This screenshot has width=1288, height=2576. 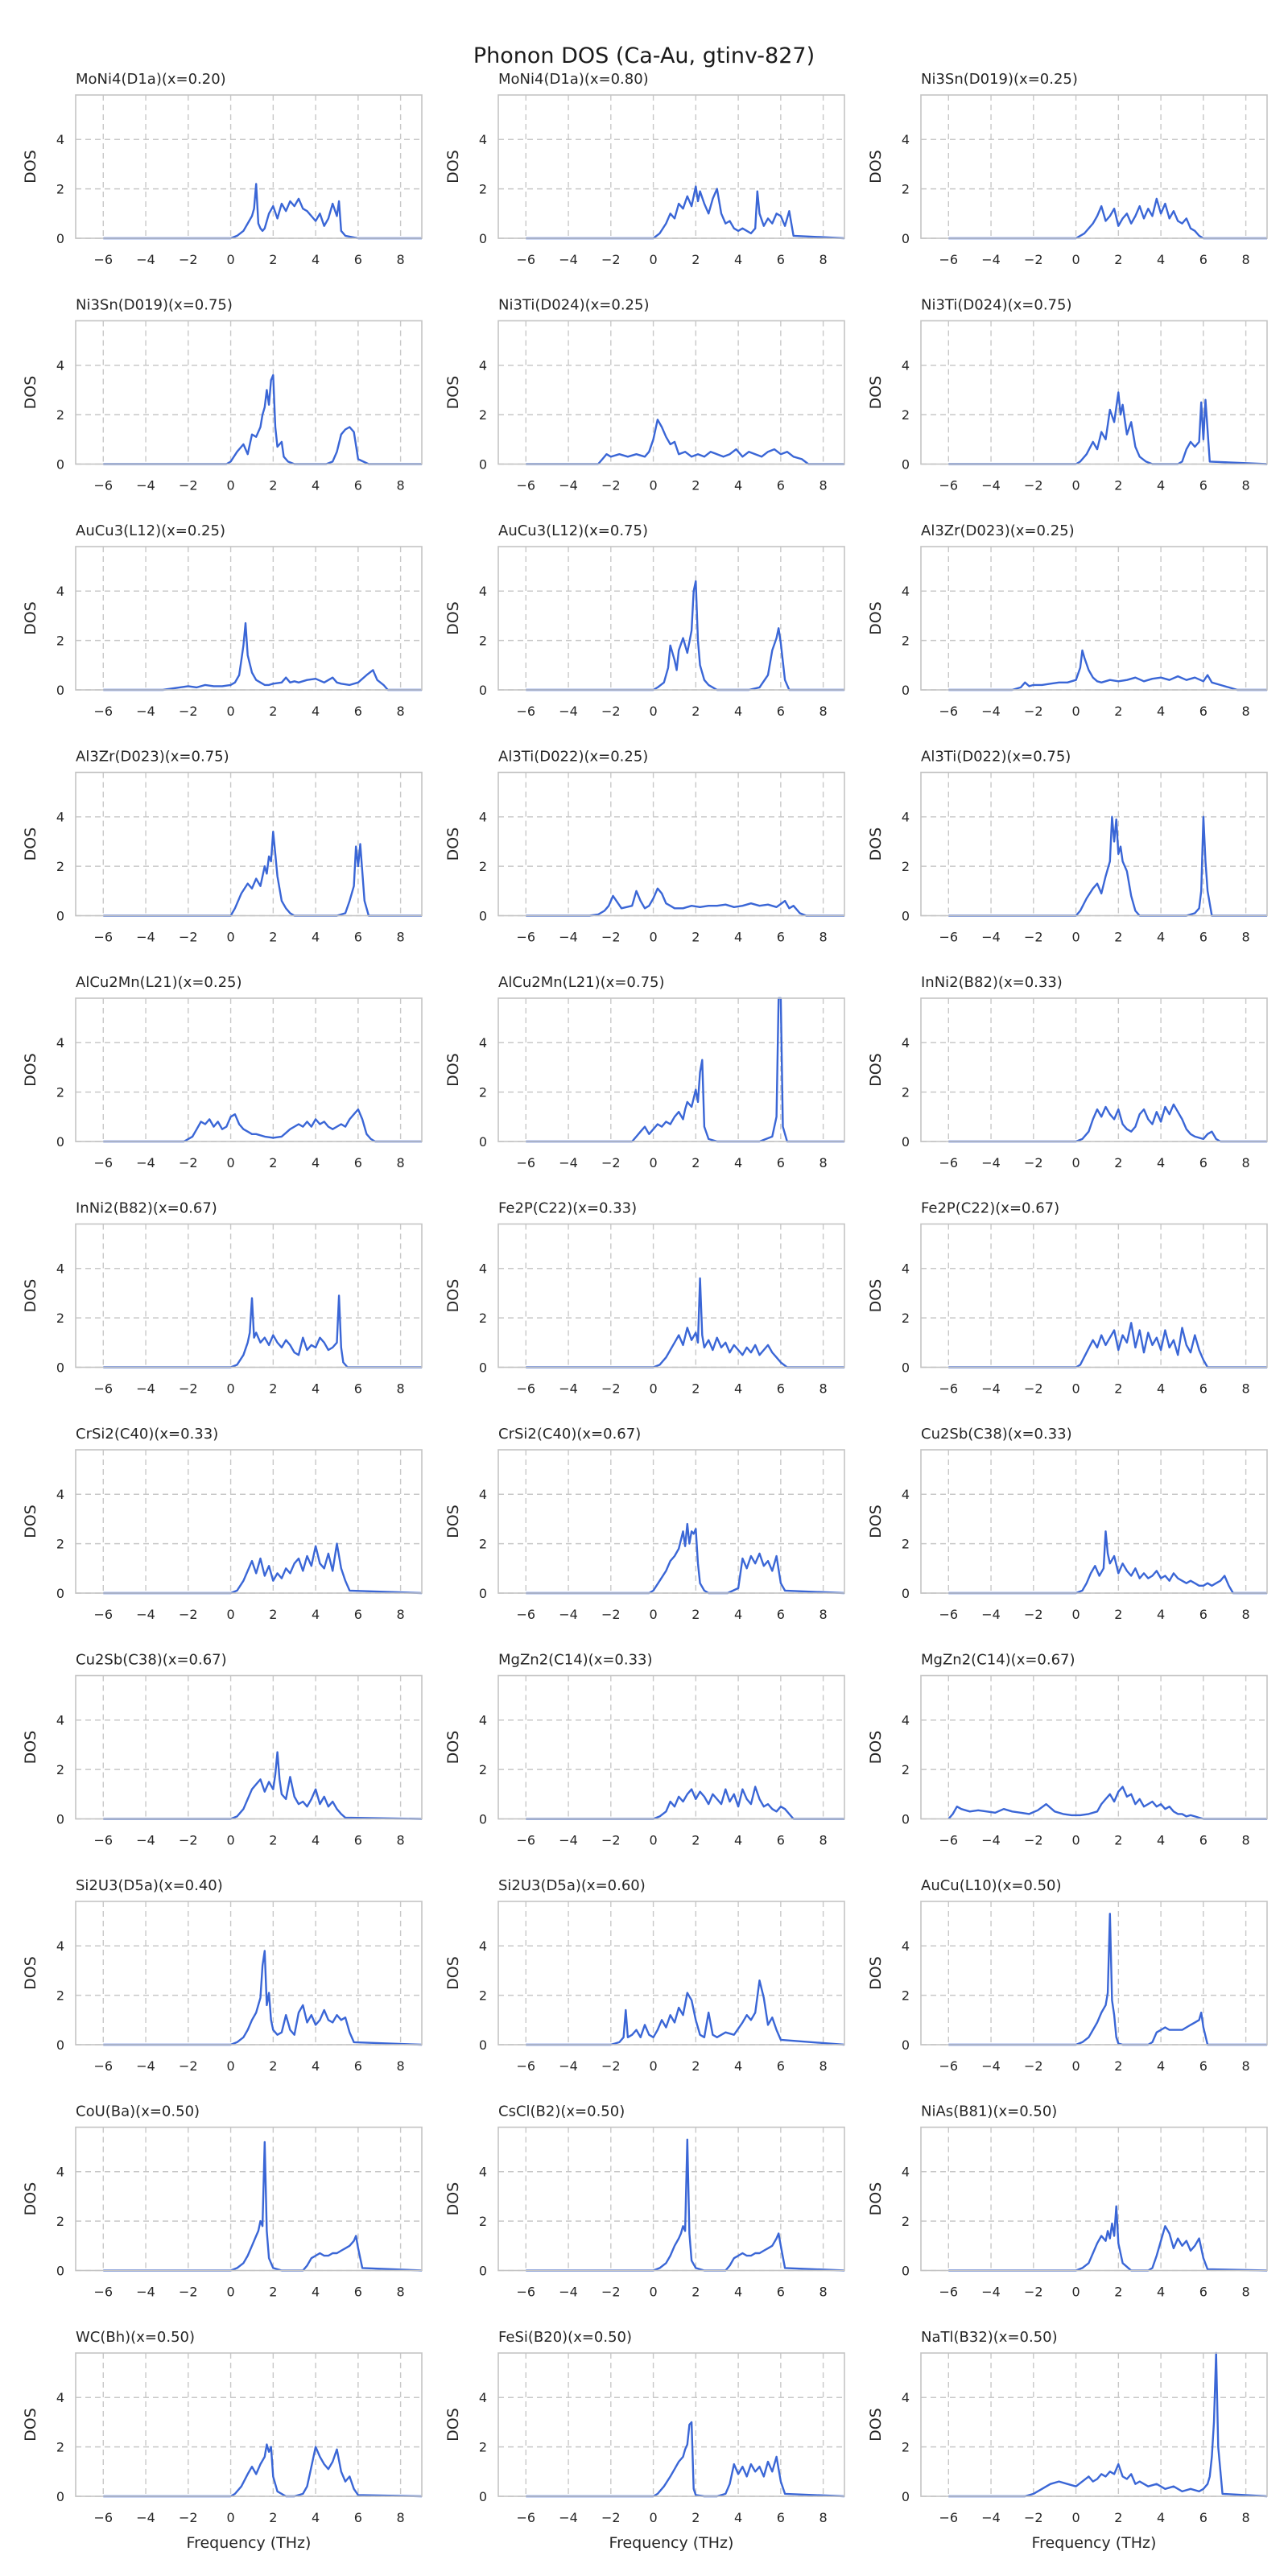 What do you see at coordinates (154, 305) in the screenshot?
I see `subplot-title: Ni3Sn(D019)(x=0.75)` at bounding box center [154, 305].